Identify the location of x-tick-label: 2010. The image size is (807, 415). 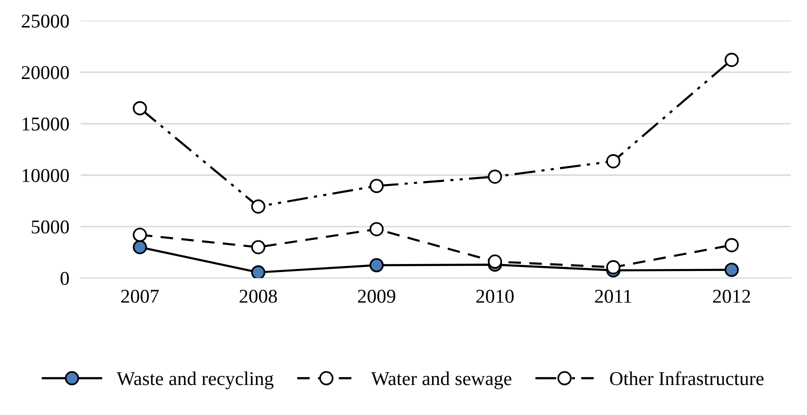
(495, 296).